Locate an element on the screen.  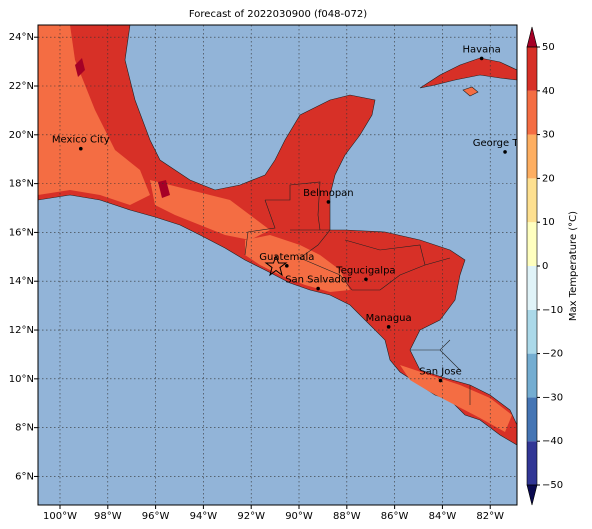
star-marker is located at coordinates (276, 265).